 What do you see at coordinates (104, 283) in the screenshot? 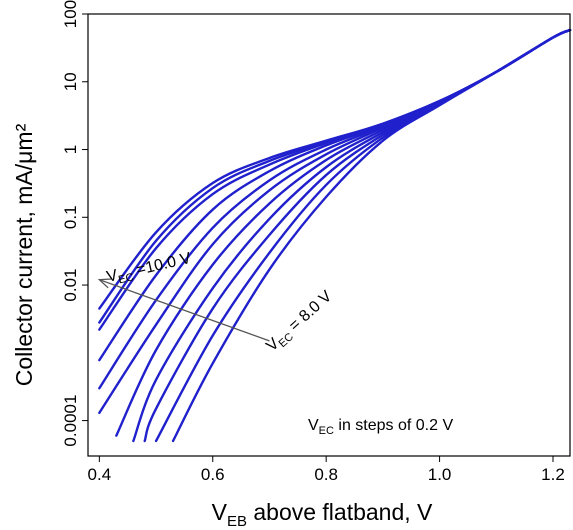
I see `trend-arrow-head` at bounding box center [104, 283].